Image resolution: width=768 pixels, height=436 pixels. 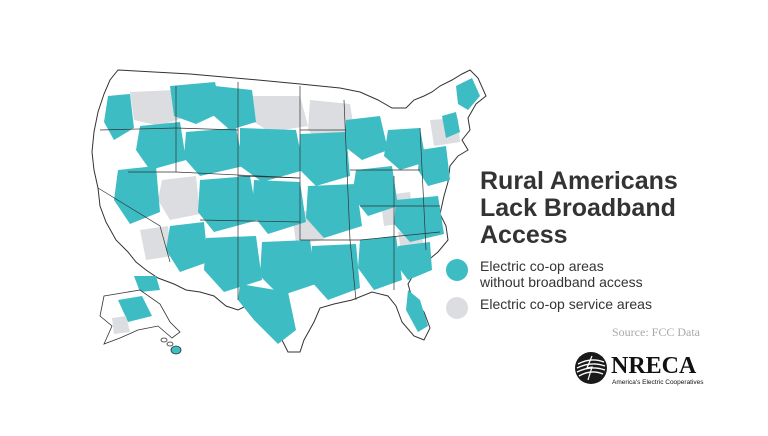 What do you see at coordinates (524, 235) in the screenshot?
I see `title-line-3: Access` at bounding box center [524, 235].